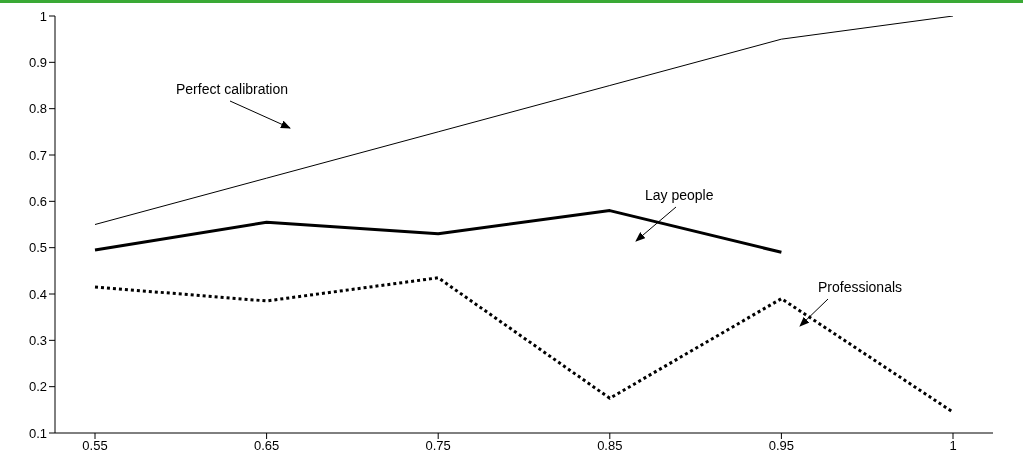 The image size is (1023, 468). I want to click on y-tick-label: 1, so click(43, 16).